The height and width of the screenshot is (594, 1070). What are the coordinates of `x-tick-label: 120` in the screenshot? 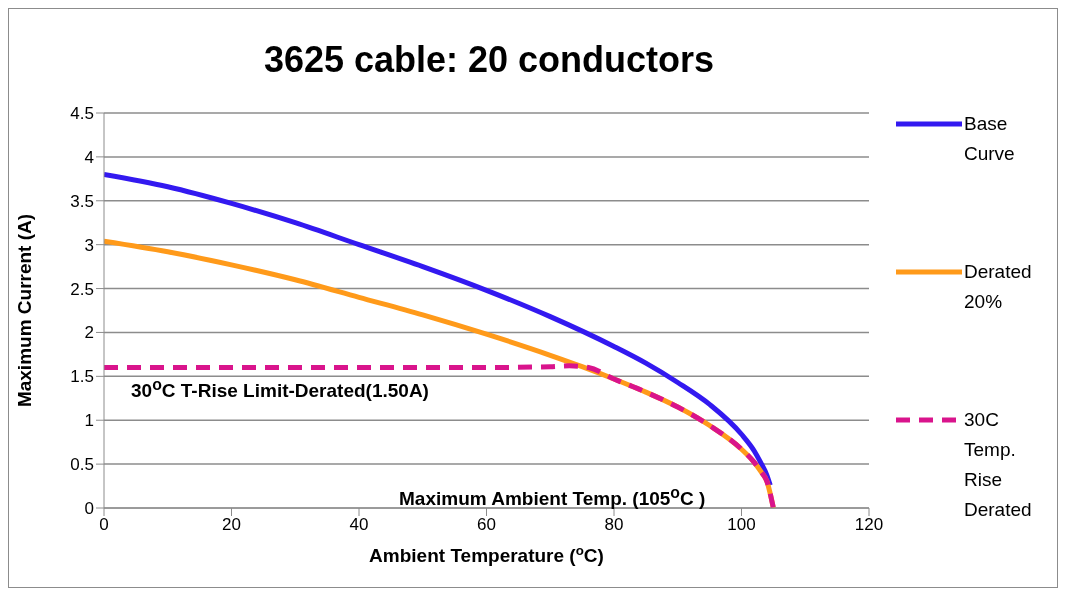 It's located at (869, 525).